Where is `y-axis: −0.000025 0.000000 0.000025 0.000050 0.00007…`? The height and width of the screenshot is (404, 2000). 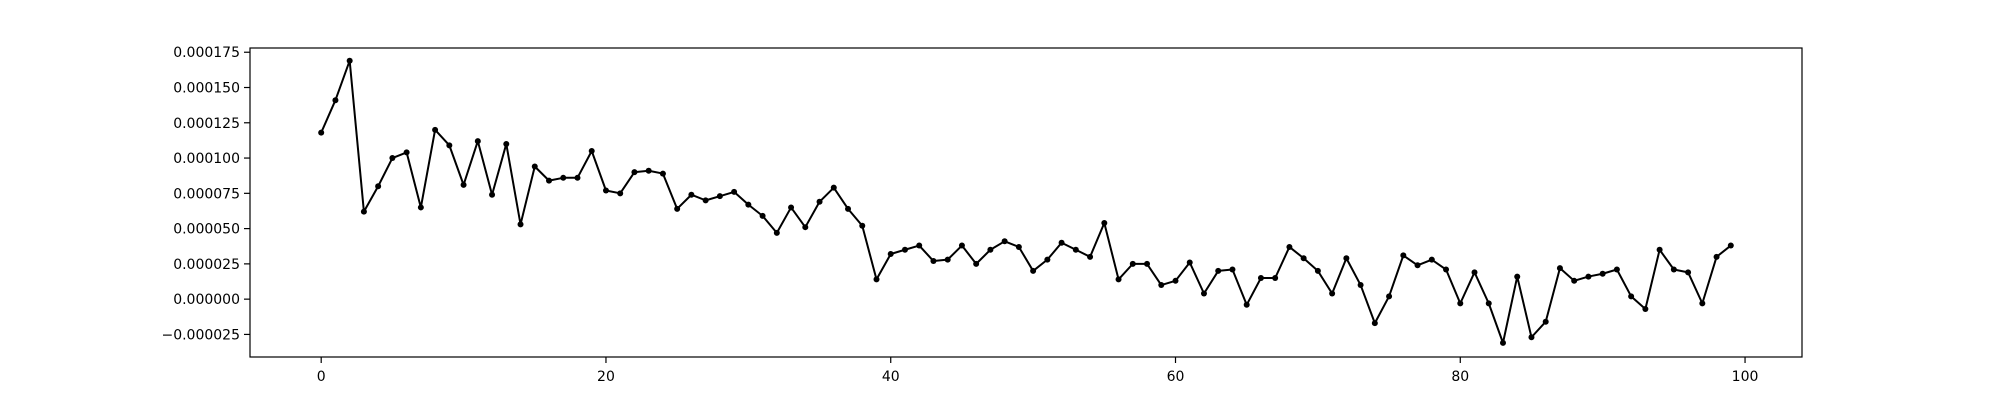 y-axis: −0.000025 0.000000 0.000025 0.000050 0.00007… is located at coordinates (205, 194).